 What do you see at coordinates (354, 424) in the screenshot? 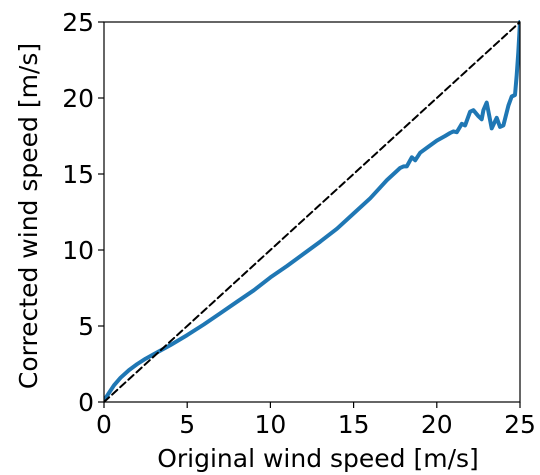
I see `x-tick-label: 15` at bounding box center [354, 424].